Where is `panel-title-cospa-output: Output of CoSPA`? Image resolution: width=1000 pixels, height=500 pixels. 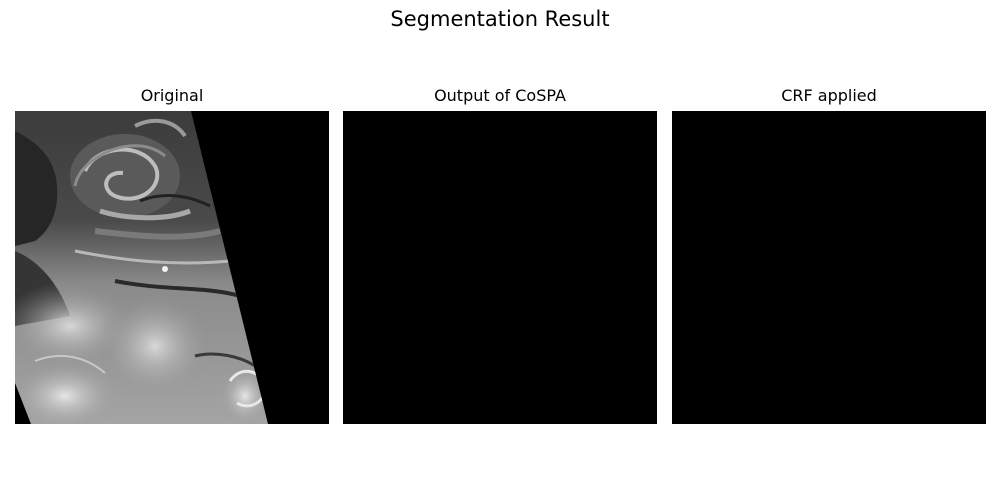 panel-title-cospa-output: Output of CoSPA is located at coordinates (500, 95).